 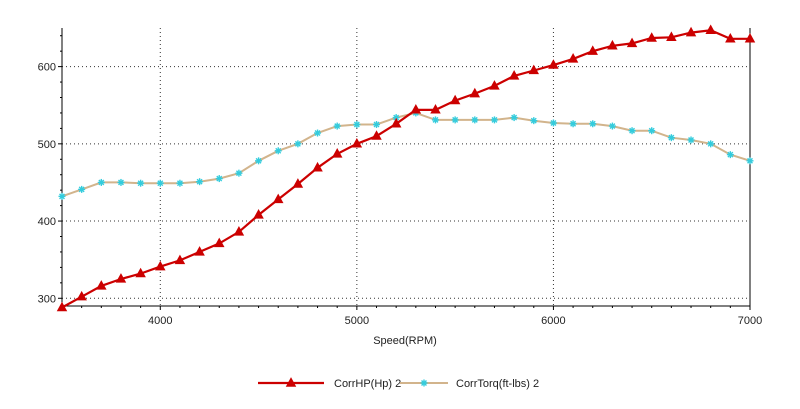 What do you see at coordinates (291, 382) in the screenshot?
I see `legend-marker-hp` at bounding box center [291, 382].